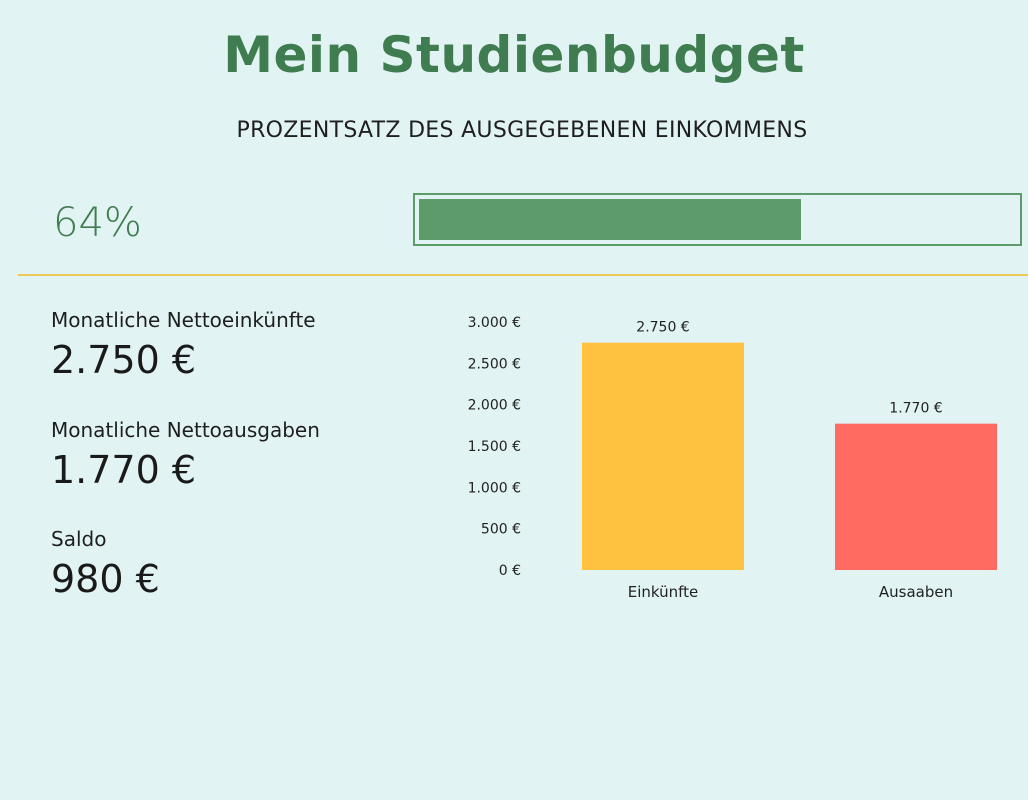  I want to click on y-tick-label: 0 €, so click(510, 571).